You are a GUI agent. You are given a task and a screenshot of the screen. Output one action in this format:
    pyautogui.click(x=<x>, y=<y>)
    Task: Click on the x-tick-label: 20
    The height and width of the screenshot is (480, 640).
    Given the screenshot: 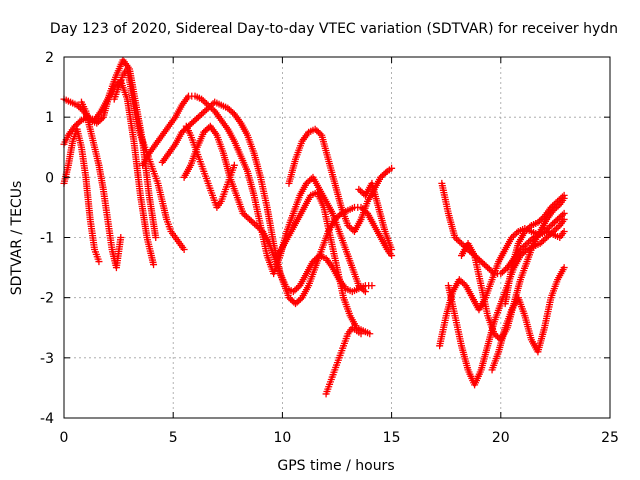 What is the action you would take?
    pyautogui.click(x=501, y=438)
    